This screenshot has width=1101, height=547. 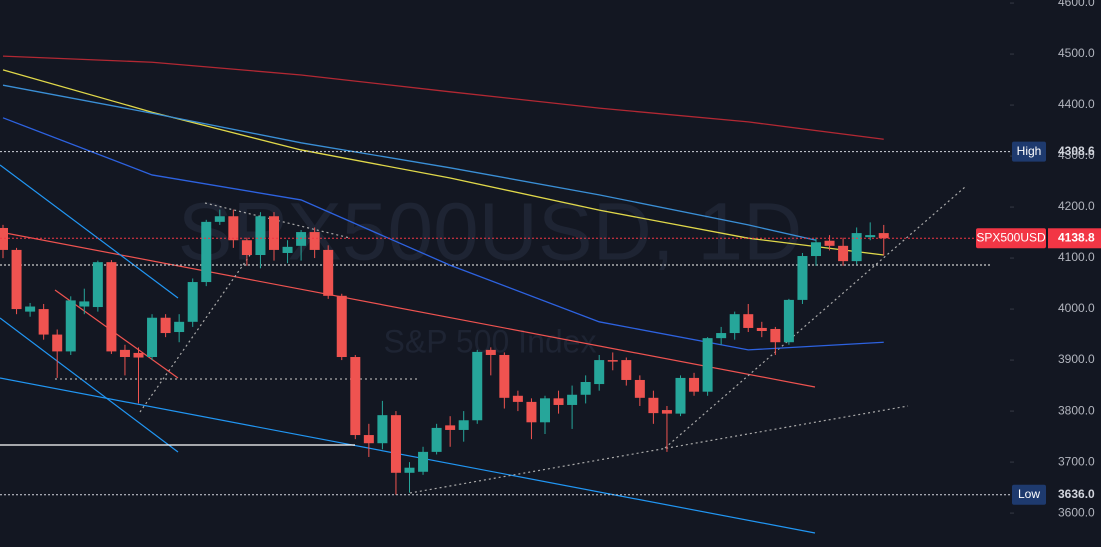 I want to click on last-label: SPX500USD, so click(x=1011, y=237).